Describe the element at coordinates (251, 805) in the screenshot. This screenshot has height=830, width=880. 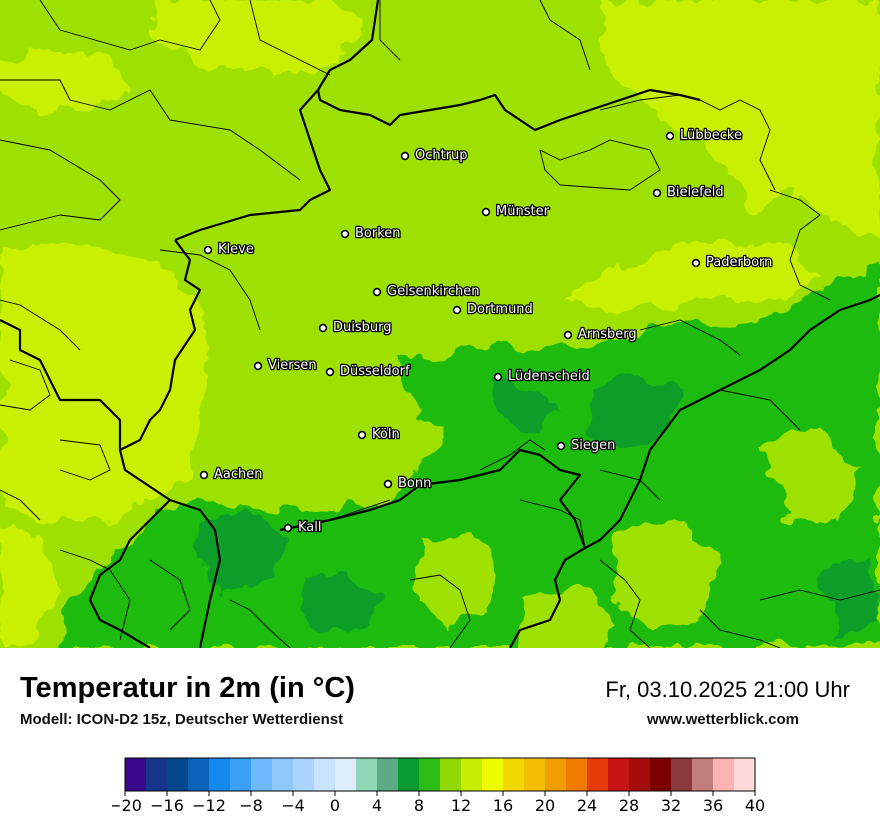
I see `colorbar-tick-label: −8` at that location.